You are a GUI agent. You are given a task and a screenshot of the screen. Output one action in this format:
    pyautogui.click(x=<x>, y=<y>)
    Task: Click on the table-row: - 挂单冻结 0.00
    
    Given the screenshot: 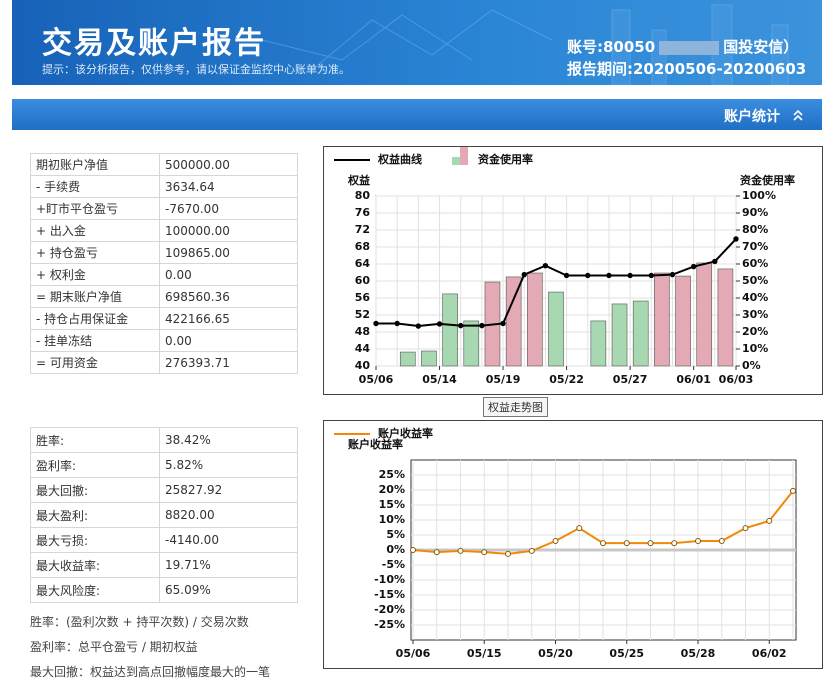 What is the action you would take?
    pyautogui.click(x=164, y=340)
    